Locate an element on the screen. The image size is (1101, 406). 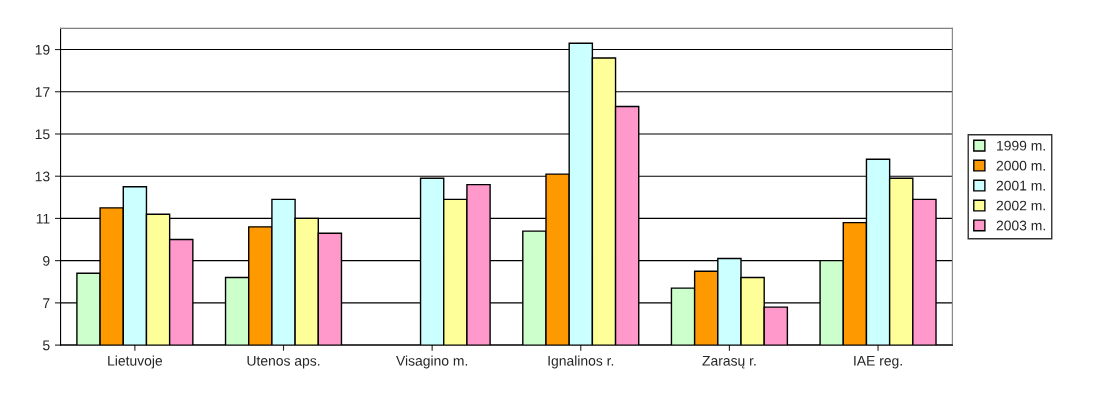
y-tick-label: 7 is located at coordinates (46, 303).